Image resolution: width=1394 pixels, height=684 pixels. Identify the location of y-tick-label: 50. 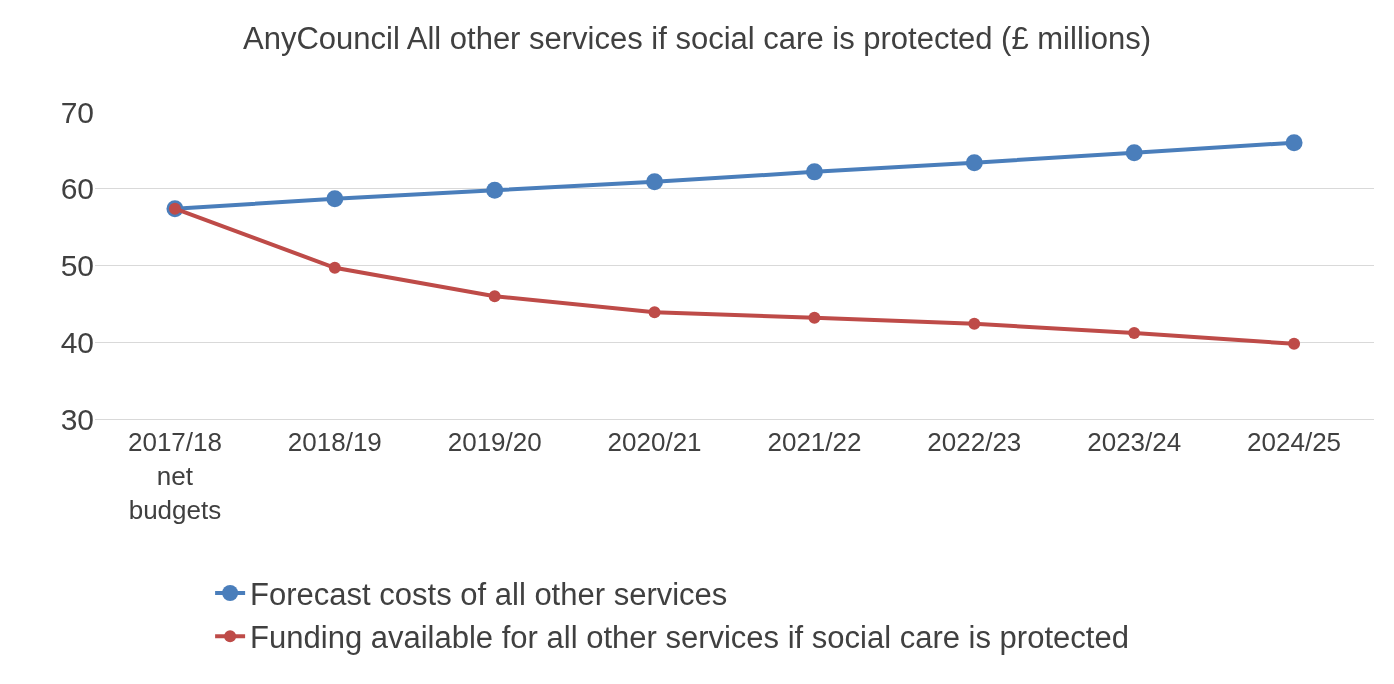
(77, 265).